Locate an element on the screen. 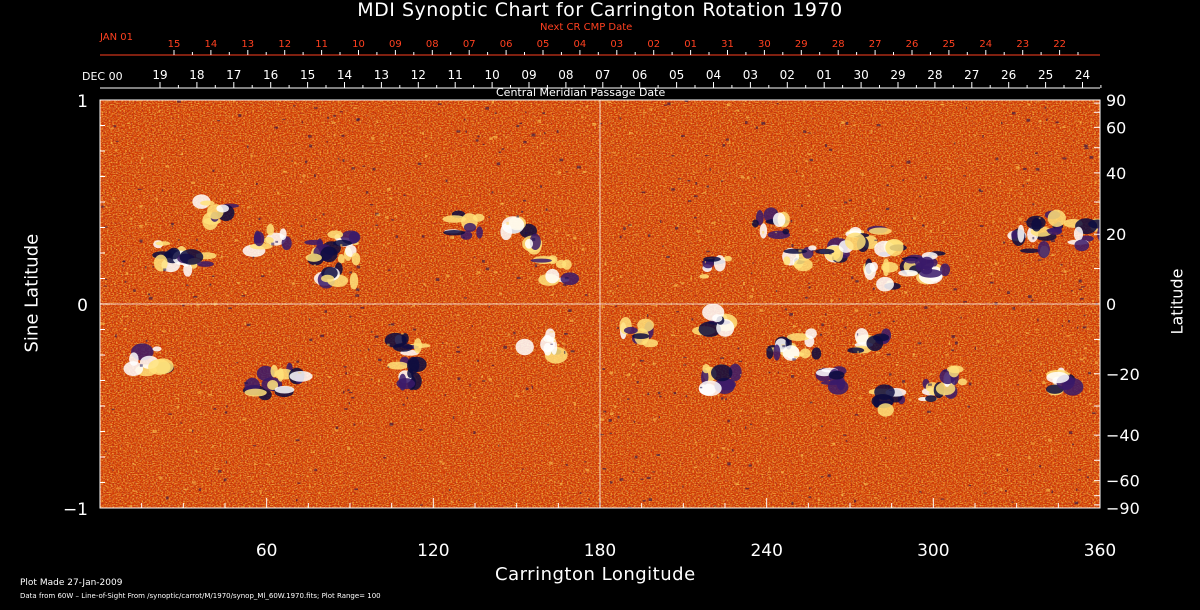 The image size is (1200, 610). cmp-date-label: 17 is located at coordinates (233, 75).